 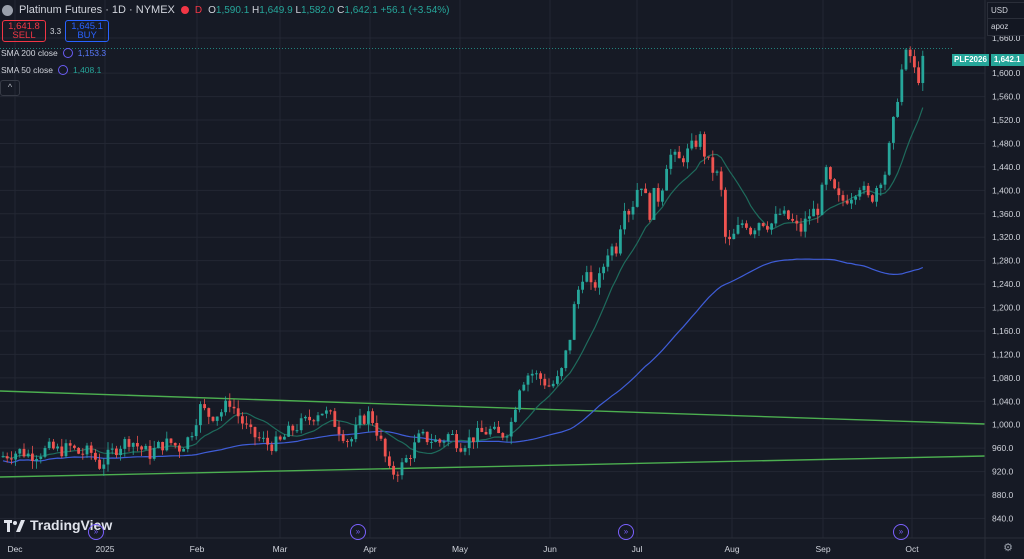 I want to click on time-tick-label: Apr, so click(x=369, y=549).